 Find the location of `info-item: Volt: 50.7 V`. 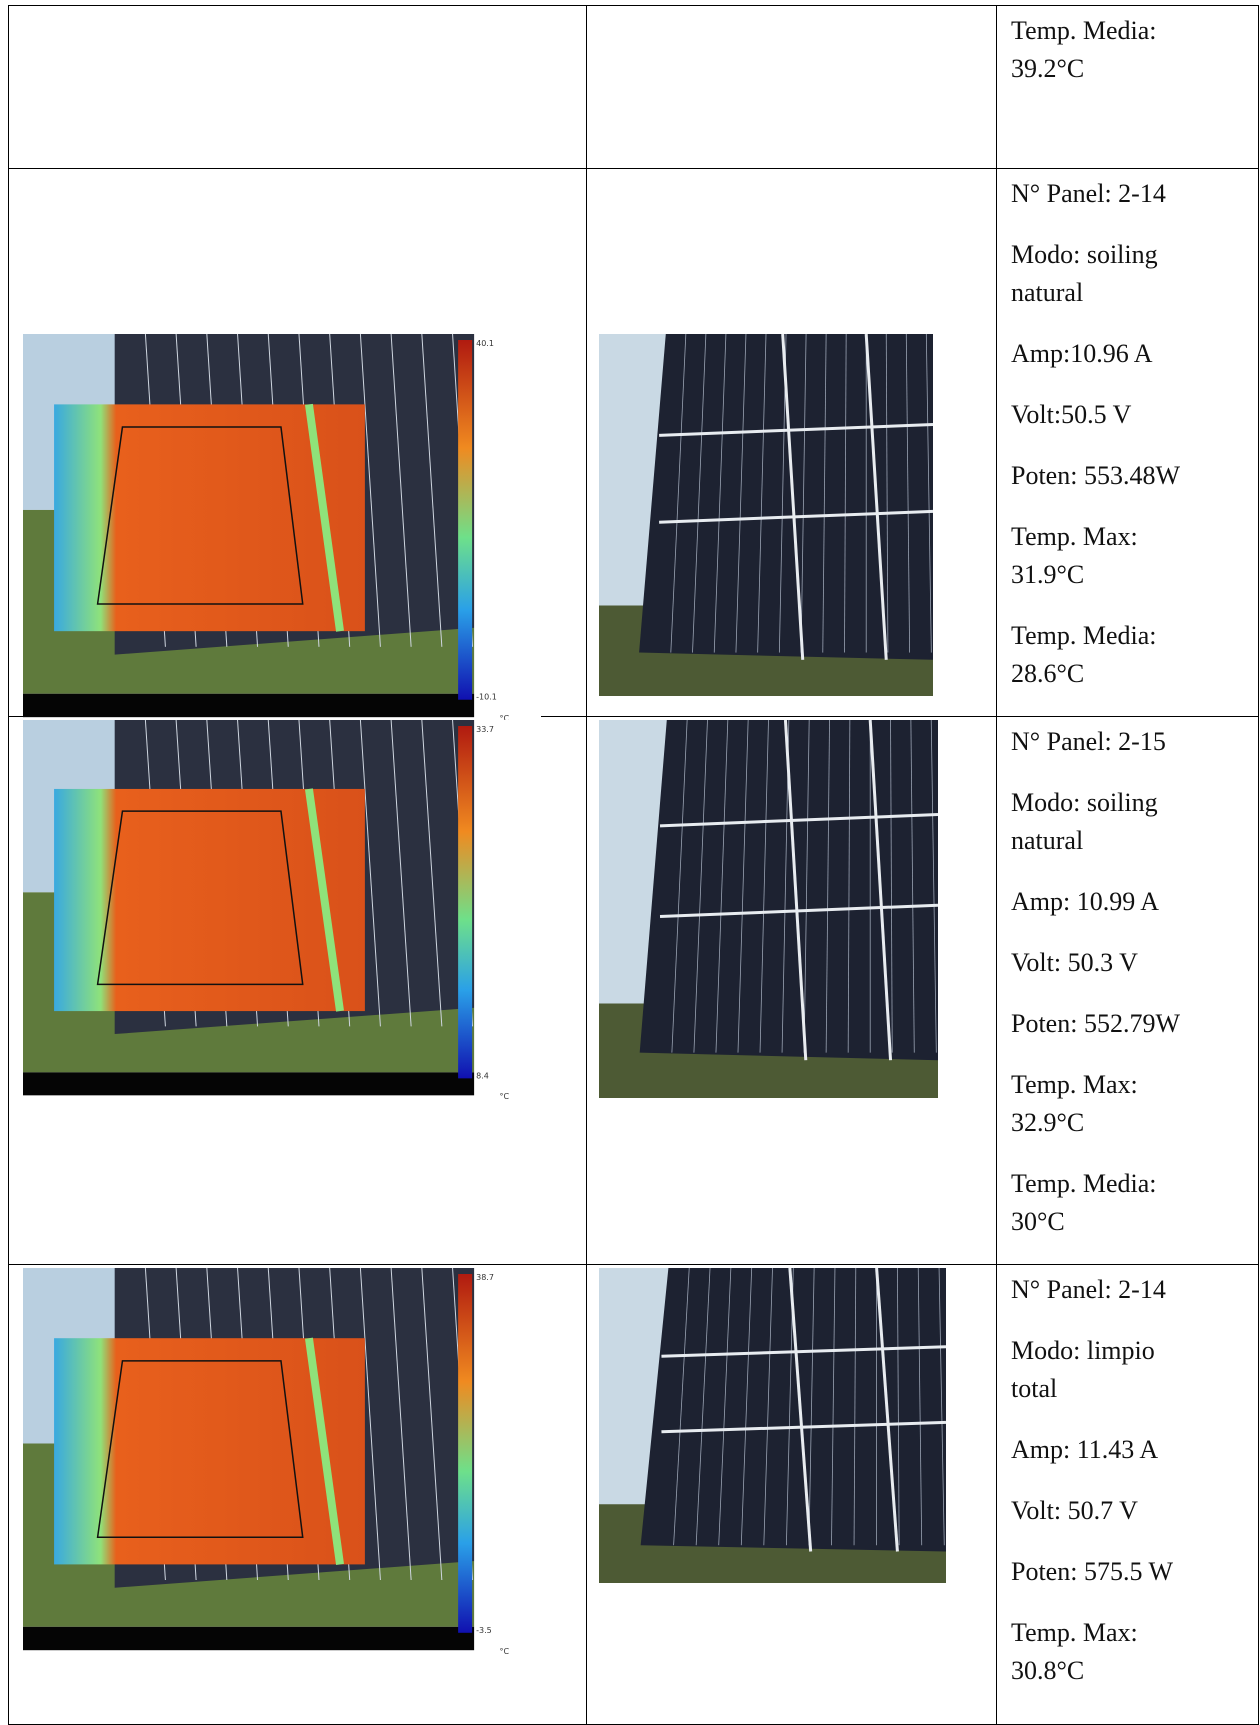

info-item: Volt: 50.7 V is located at coordinates (1129, 1511).